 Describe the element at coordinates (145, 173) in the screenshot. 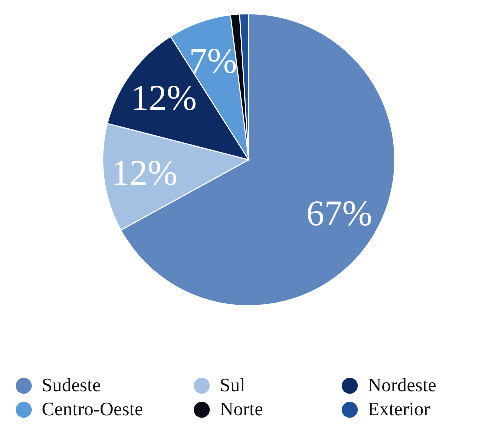

I see `data-label: 12%` at that location.